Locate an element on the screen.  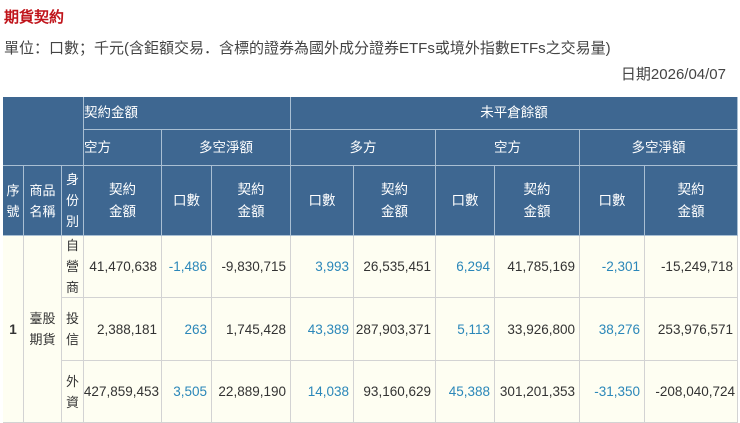
value: 14,038 is located at coordinates (328, 391).